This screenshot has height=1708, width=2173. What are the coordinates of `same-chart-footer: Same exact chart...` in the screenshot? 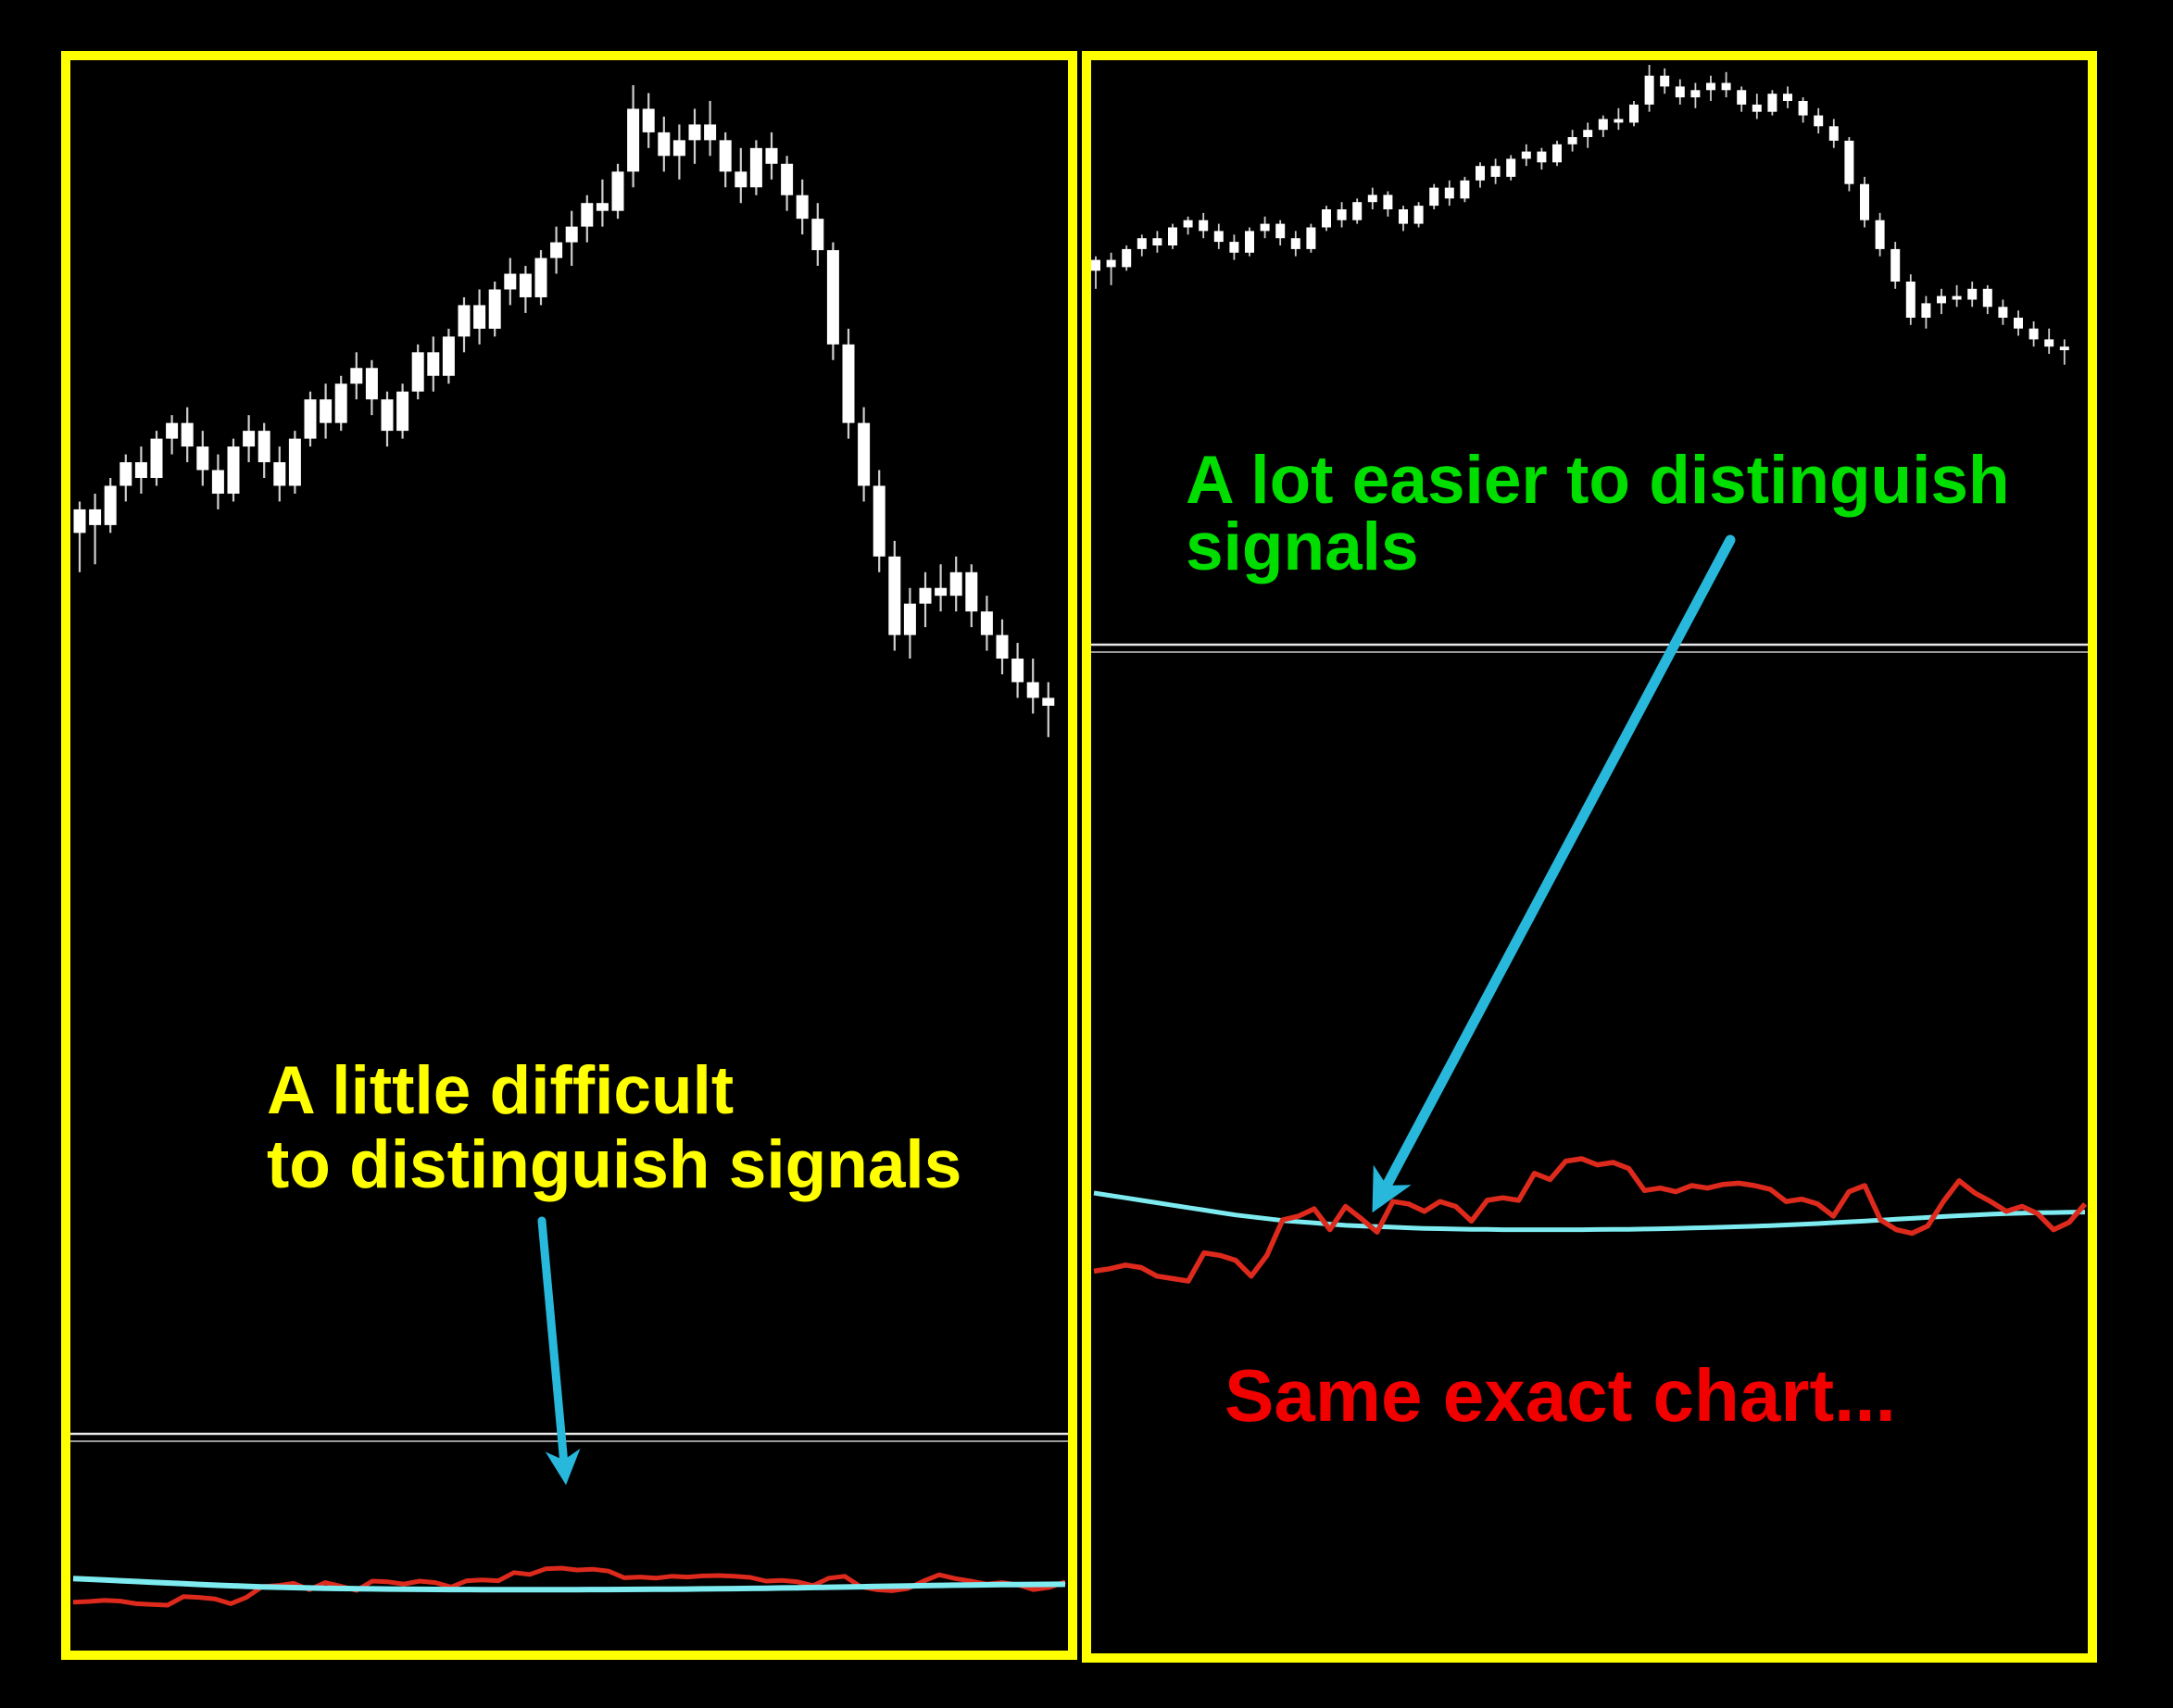 It's located at (1560, 1396).